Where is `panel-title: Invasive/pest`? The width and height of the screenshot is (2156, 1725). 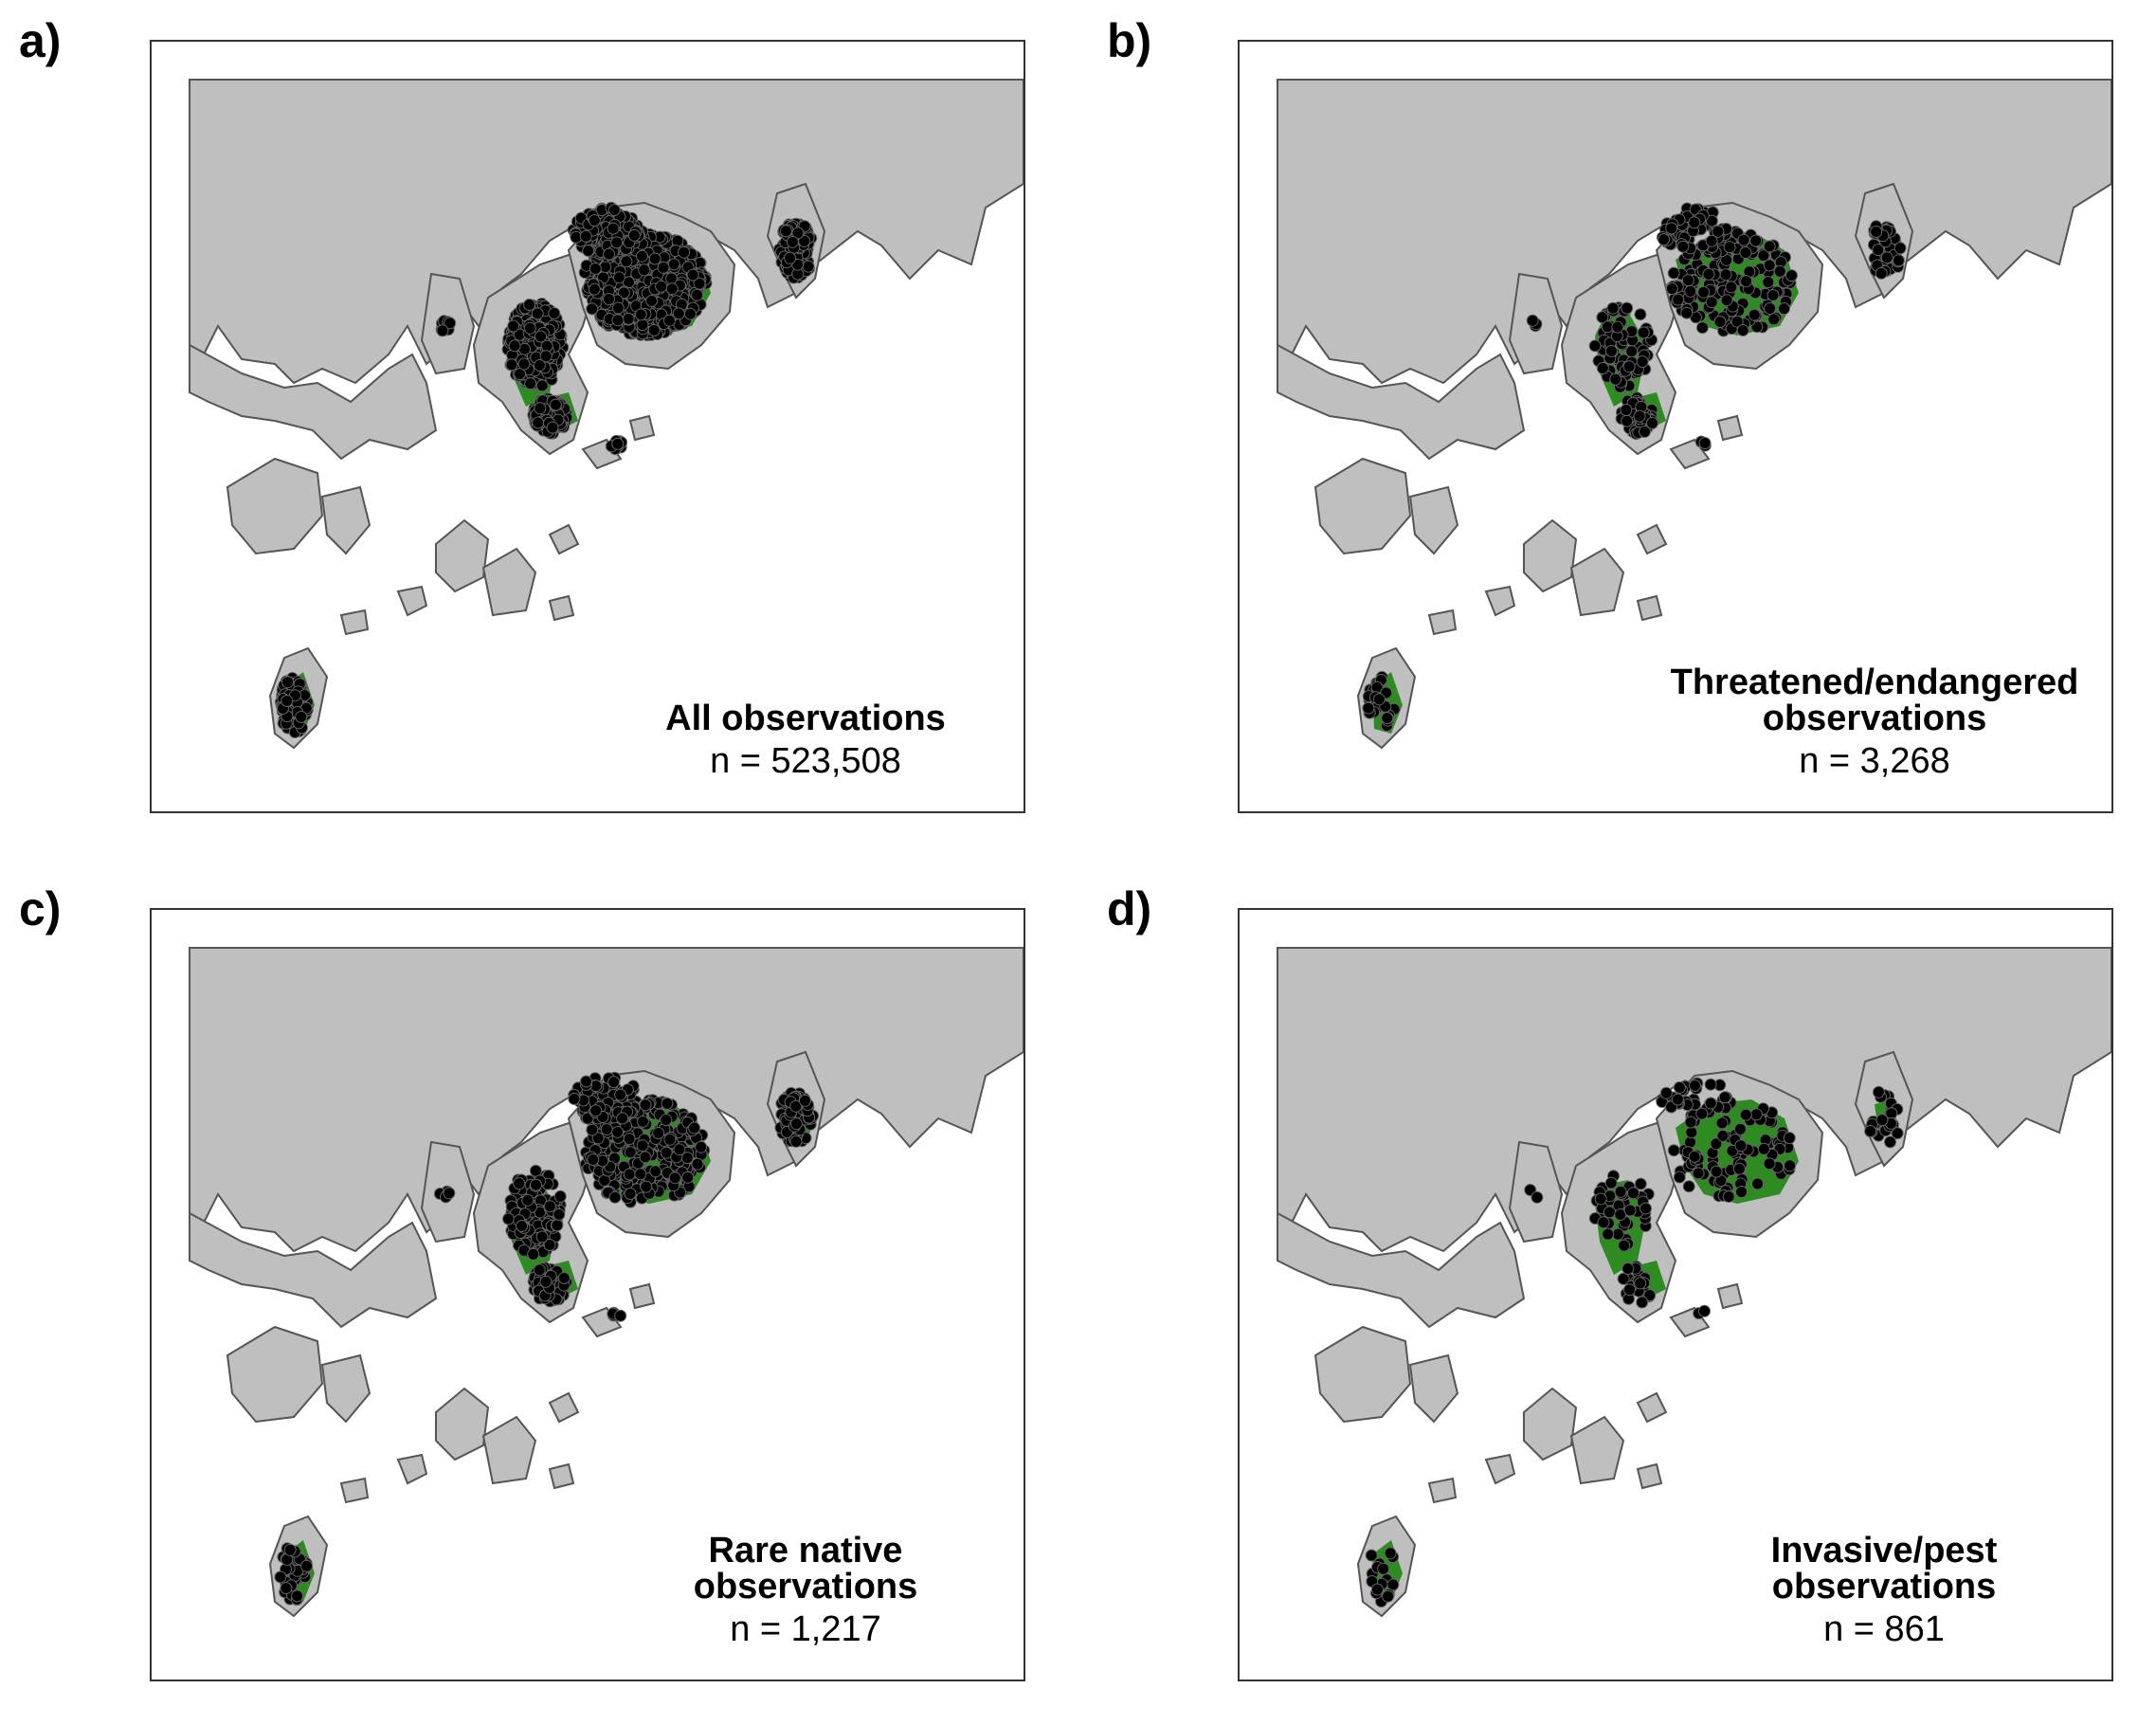 panel-title: Invasive/pest is located at coordinates (1884, 1551).